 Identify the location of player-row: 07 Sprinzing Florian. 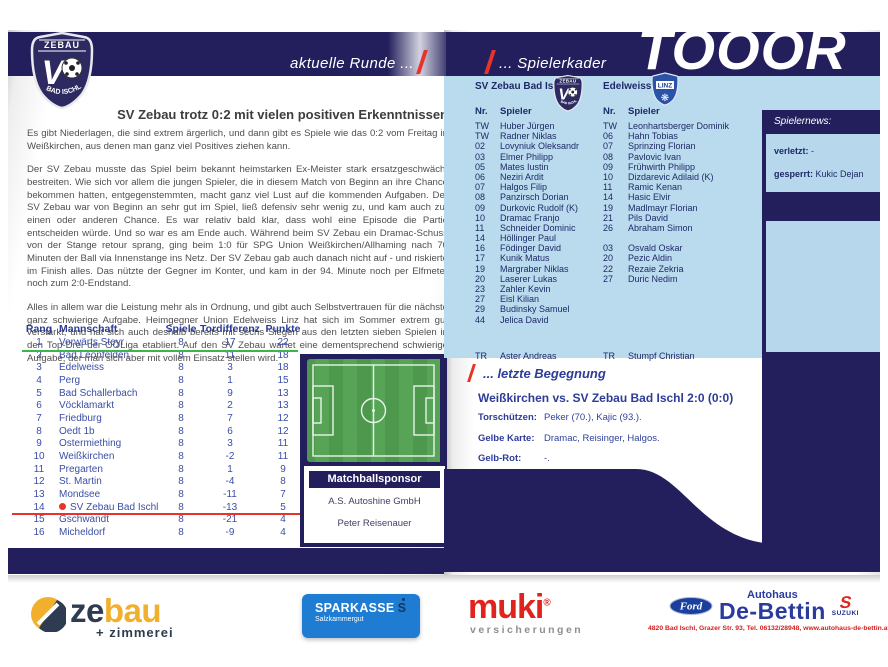
(649, 146).